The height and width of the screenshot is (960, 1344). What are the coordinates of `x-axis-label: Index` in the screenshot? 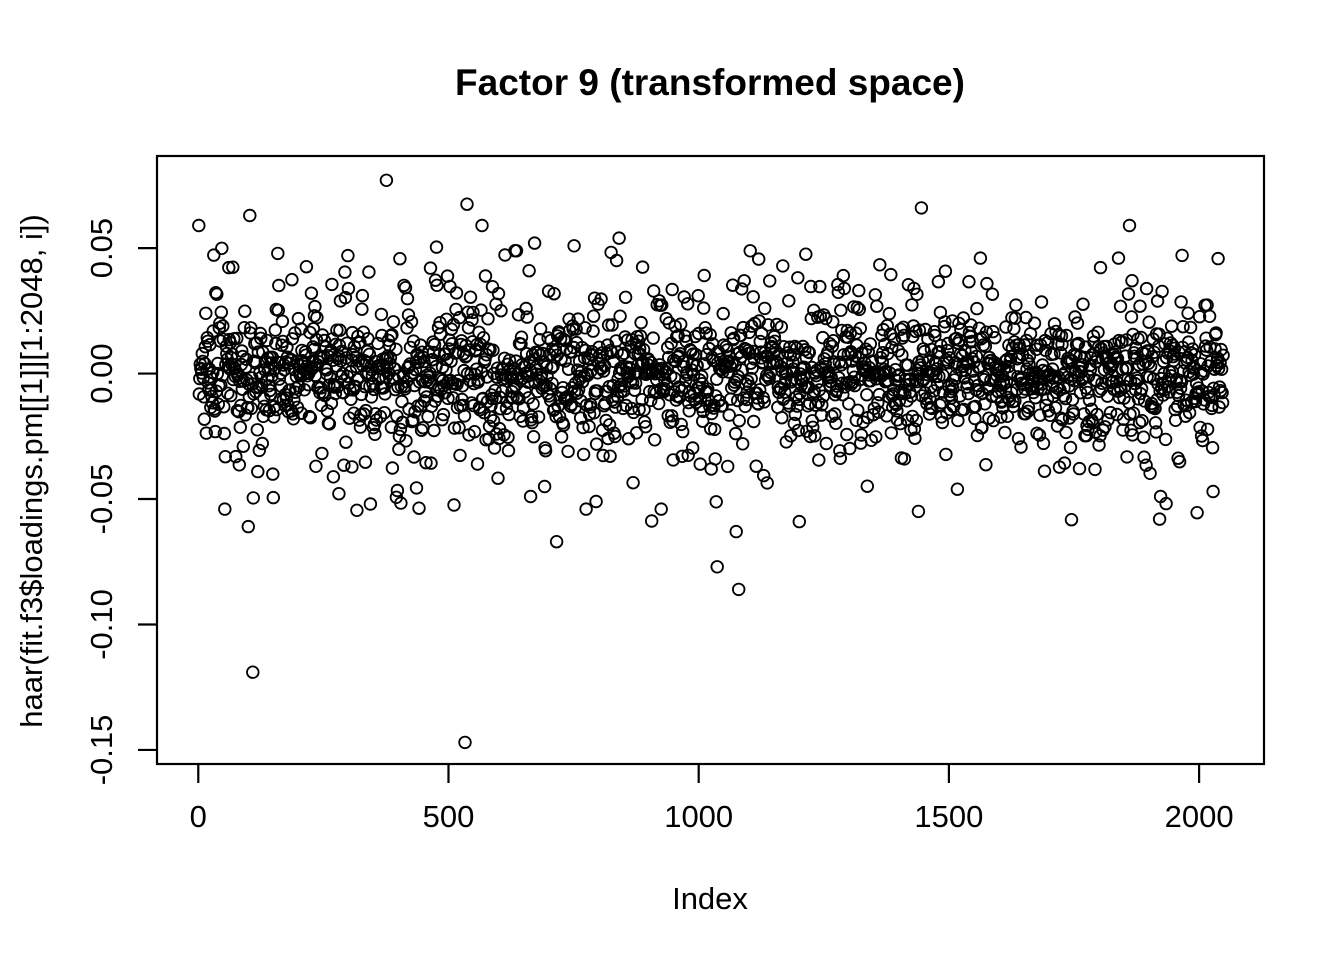 It's located at (710, 898).